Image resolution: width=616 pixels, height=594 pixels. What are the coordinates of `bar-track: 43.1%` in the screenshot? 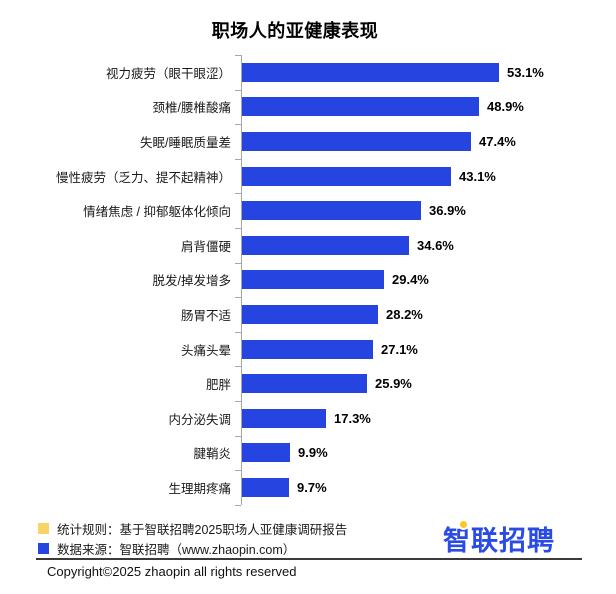 It's located at (428, 176).